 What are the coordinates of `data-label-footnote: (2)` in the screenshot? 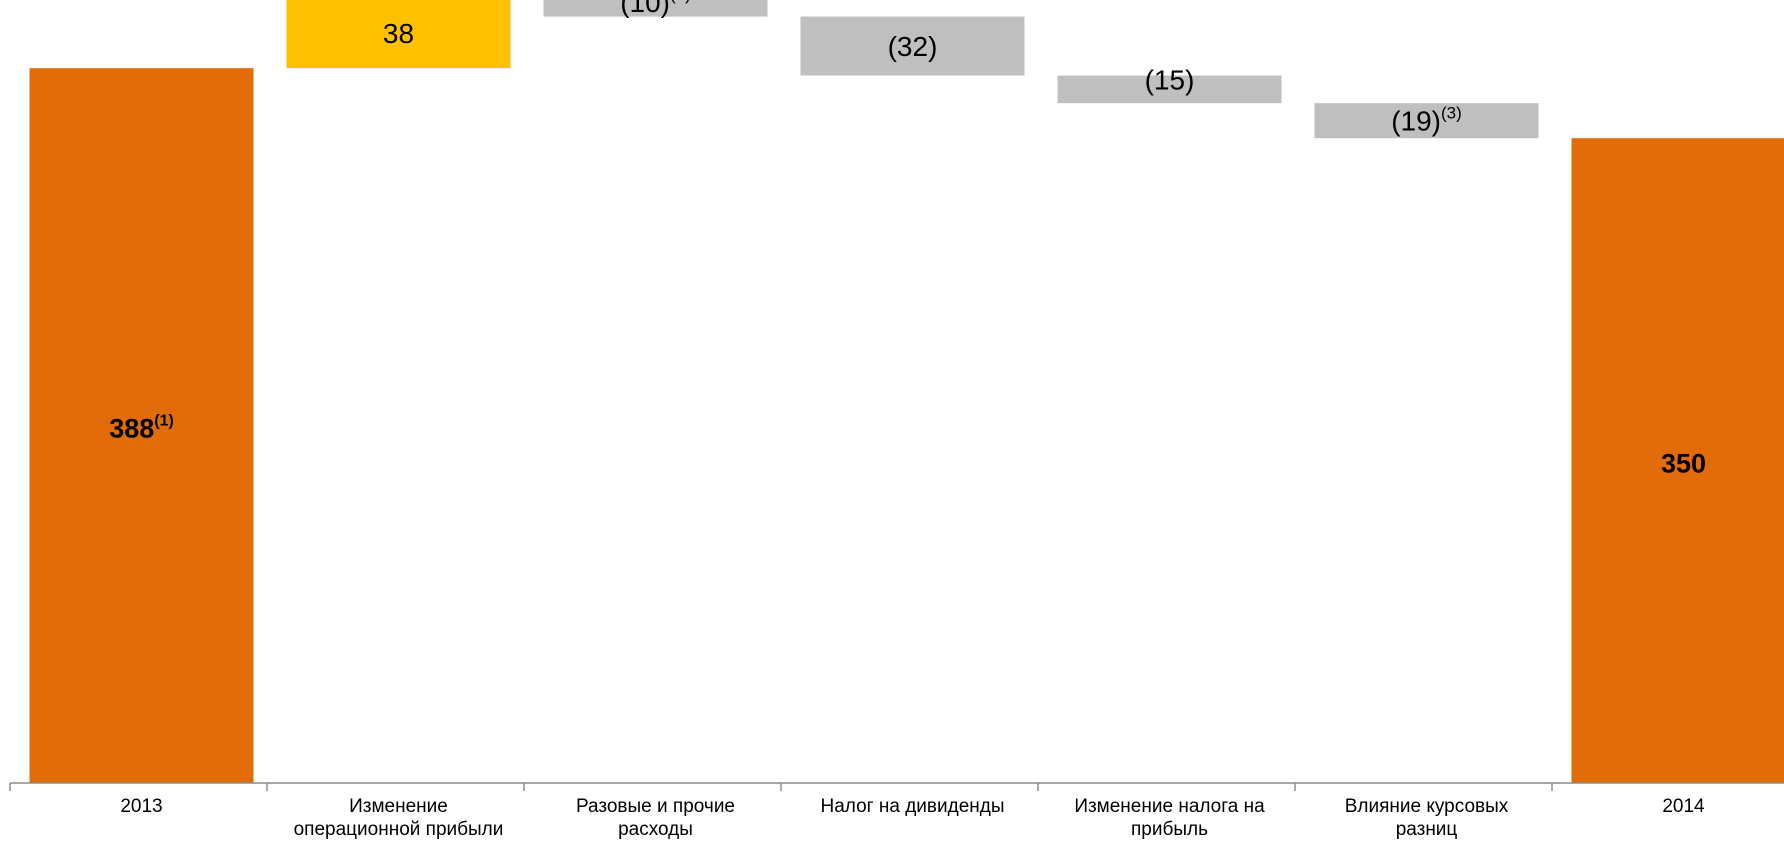 It's located at (680, 2).